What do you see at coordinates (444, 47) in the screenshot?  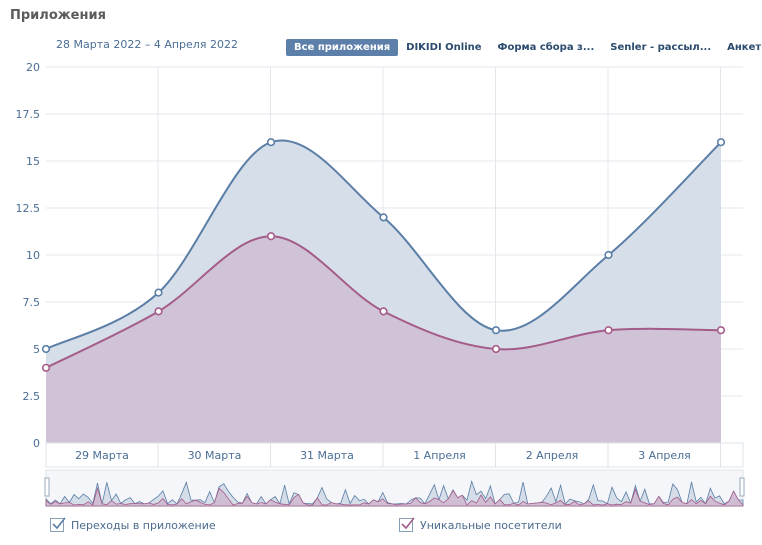 I see `tab-dikidi-online: DIKIDI Online` at bounding box center [444, 47].